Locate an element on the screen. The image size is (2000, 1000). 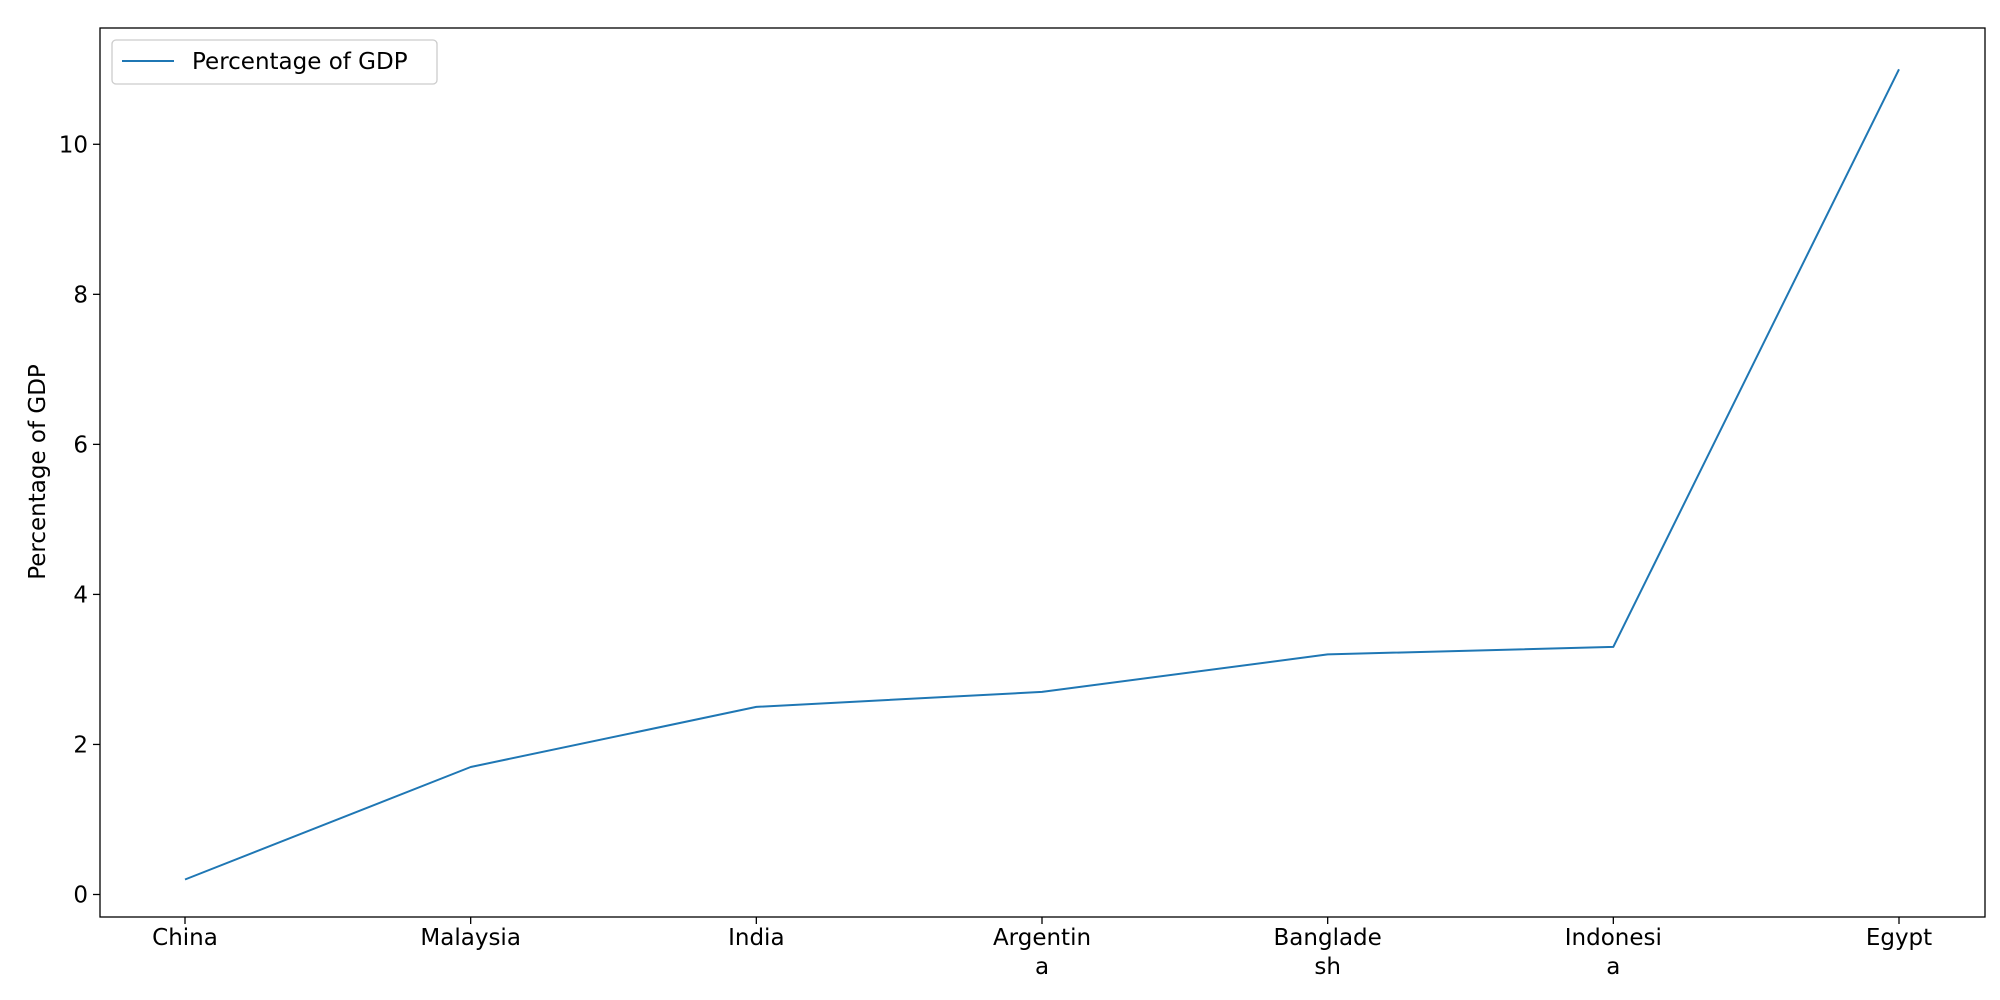
x-tick-label: China is located at coordinates (185, 938).